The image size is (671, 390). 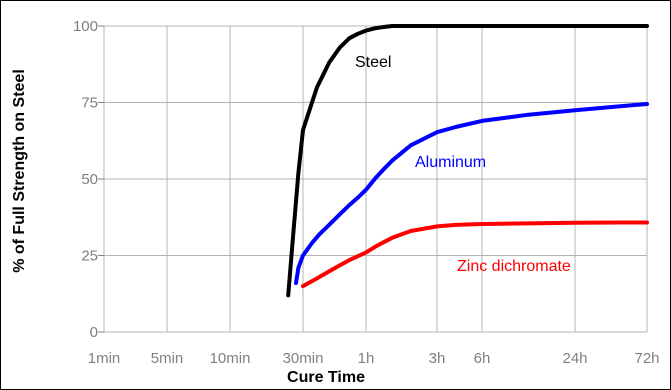 I want to click on x-tick-label-3: 30min, so click(x=303, y=358).